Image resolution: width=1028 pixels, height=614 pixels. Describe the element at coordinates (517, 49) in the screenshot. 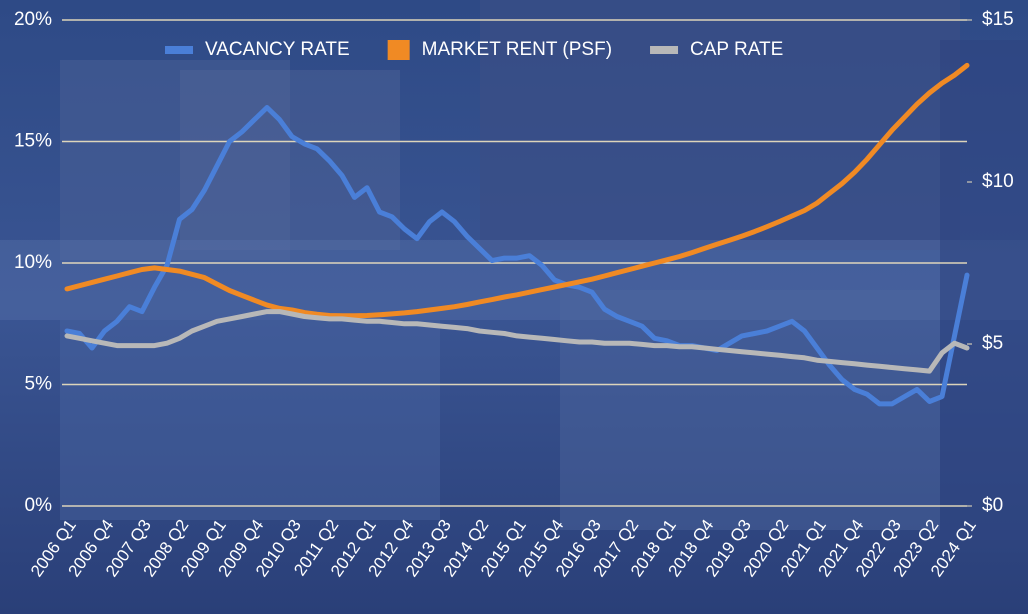

I see `legend-label: MARKET RENT (PSF)` at that location.